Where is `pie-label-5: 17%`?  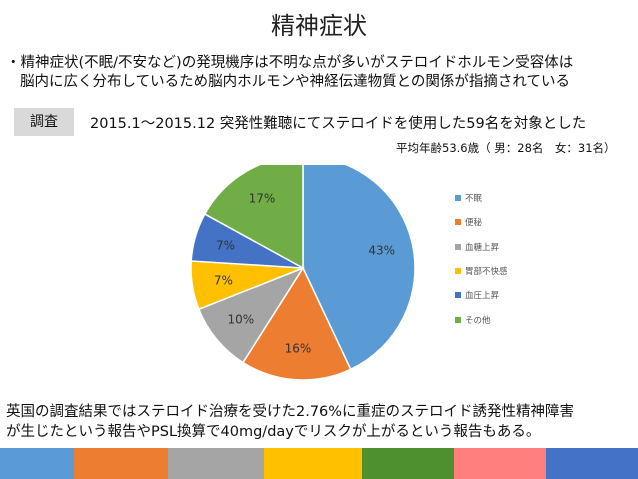 pie-label-5: 17% is located at coordinates (262, 199).